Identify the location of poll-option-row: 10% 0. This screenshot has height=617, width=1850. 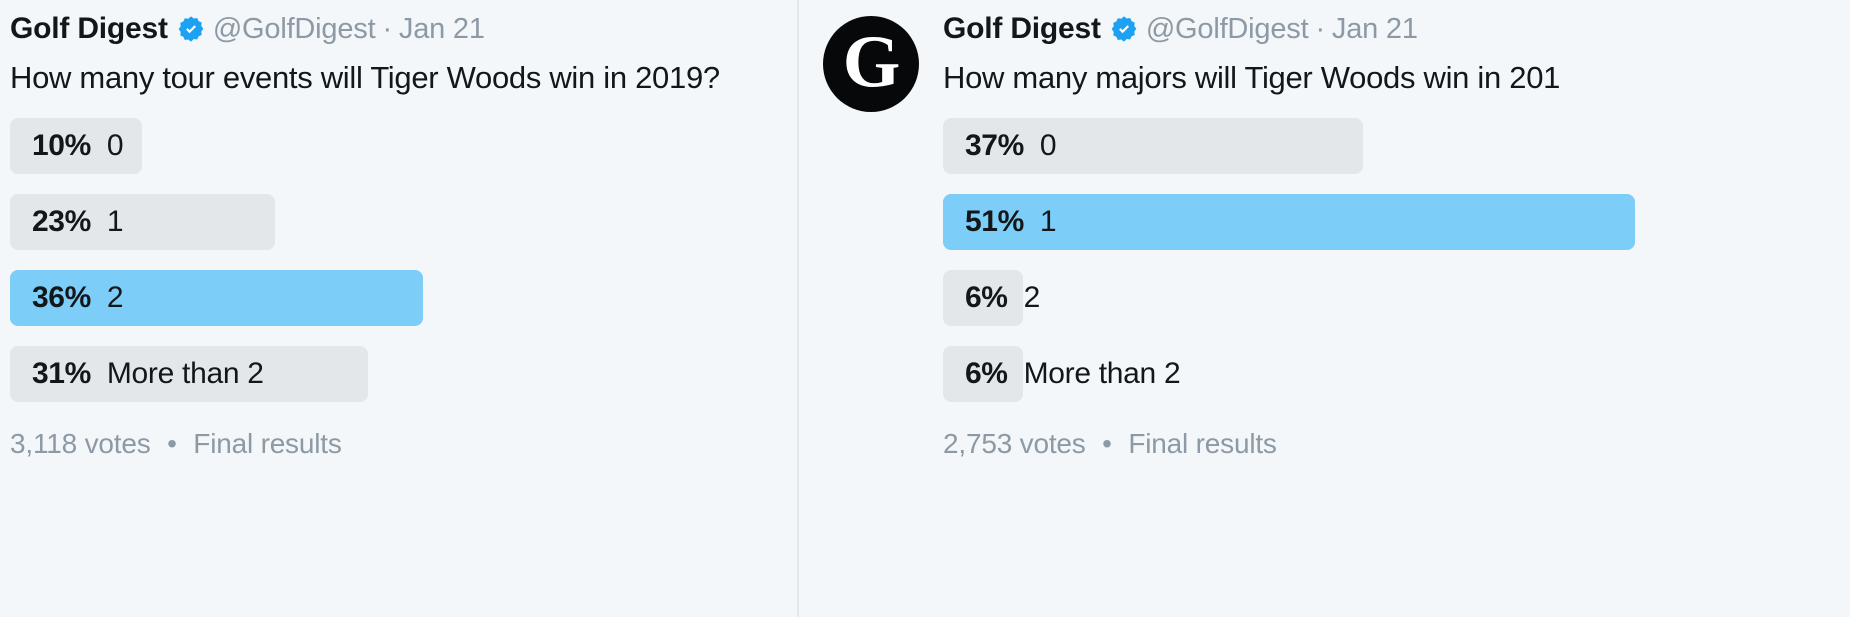
(403, 146).